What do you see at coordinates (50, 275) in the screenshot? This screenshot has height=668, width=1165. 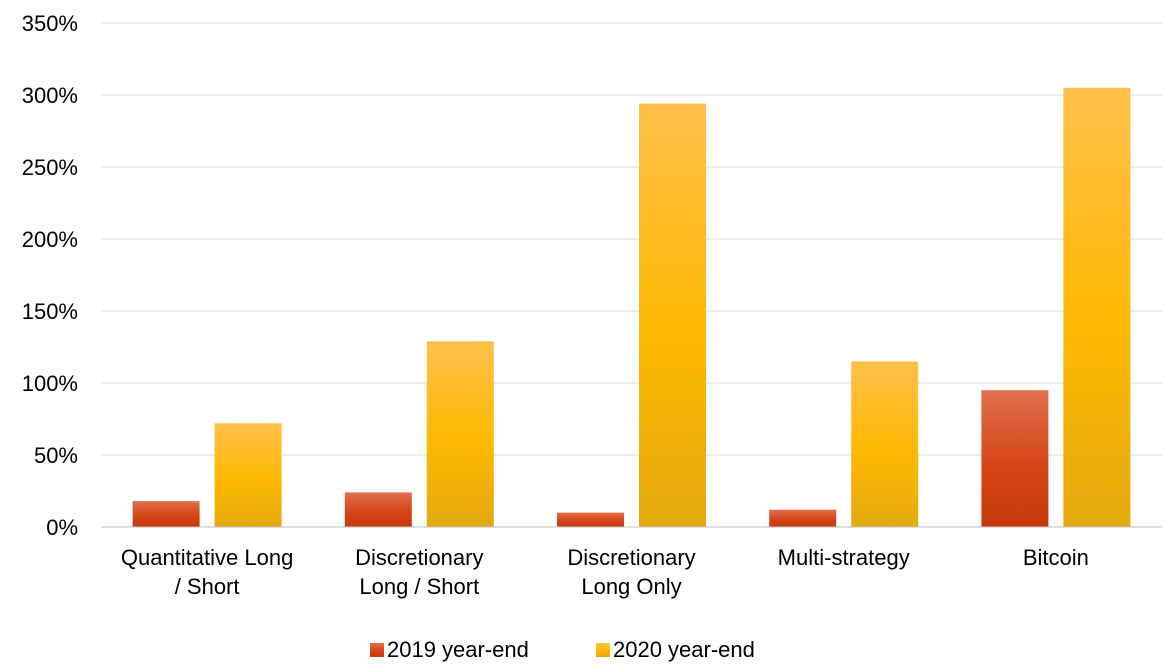 I see `y-axis-tick-labels: 0% 50% 100% 150% 200% 250% 300% 350%` at bounding box center [50, 275].